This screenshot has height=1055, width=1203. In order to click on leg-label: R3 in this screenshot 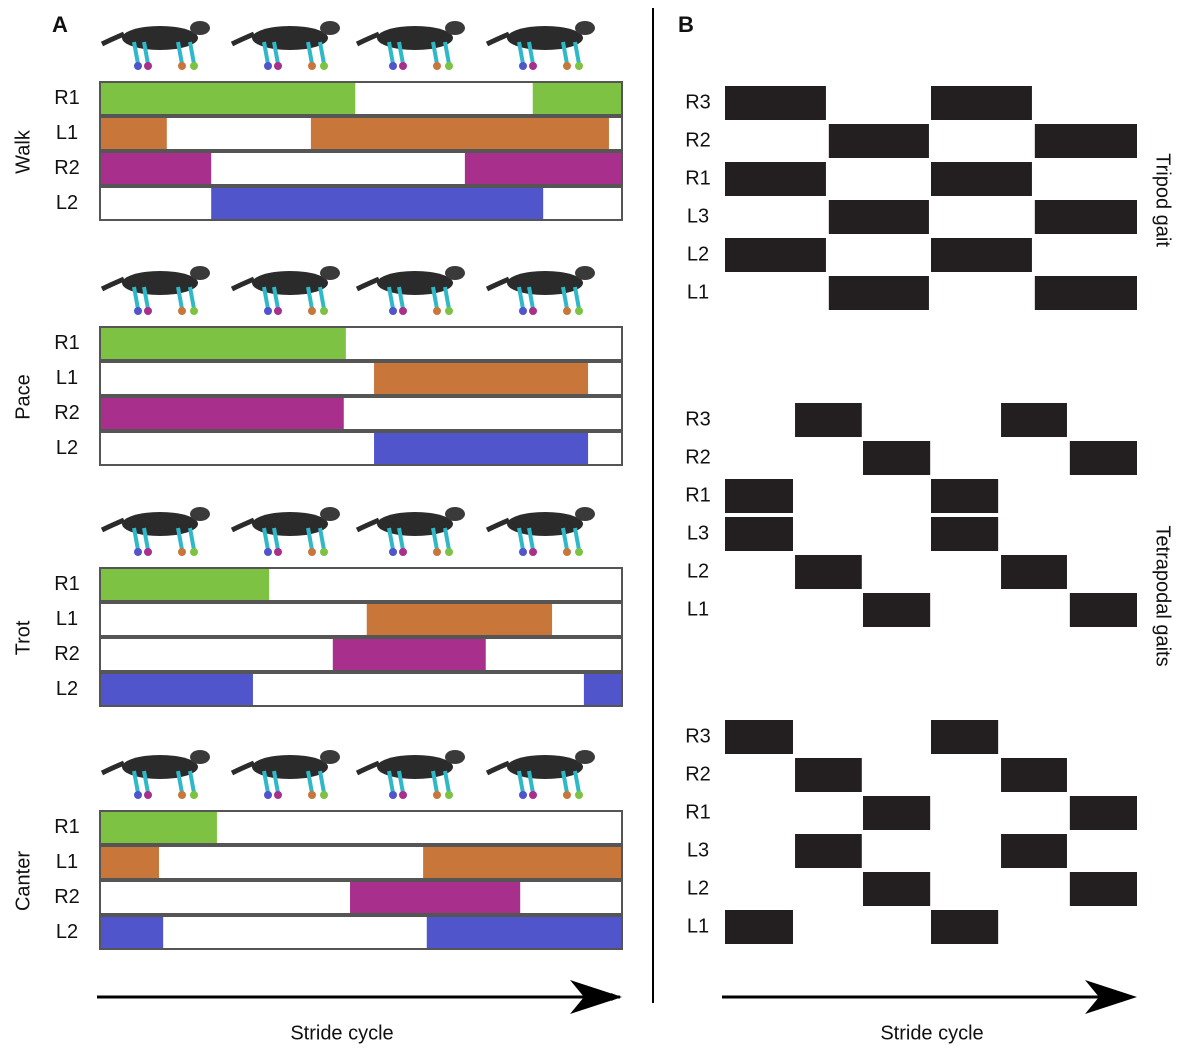, I will do `click(698, 736)`.